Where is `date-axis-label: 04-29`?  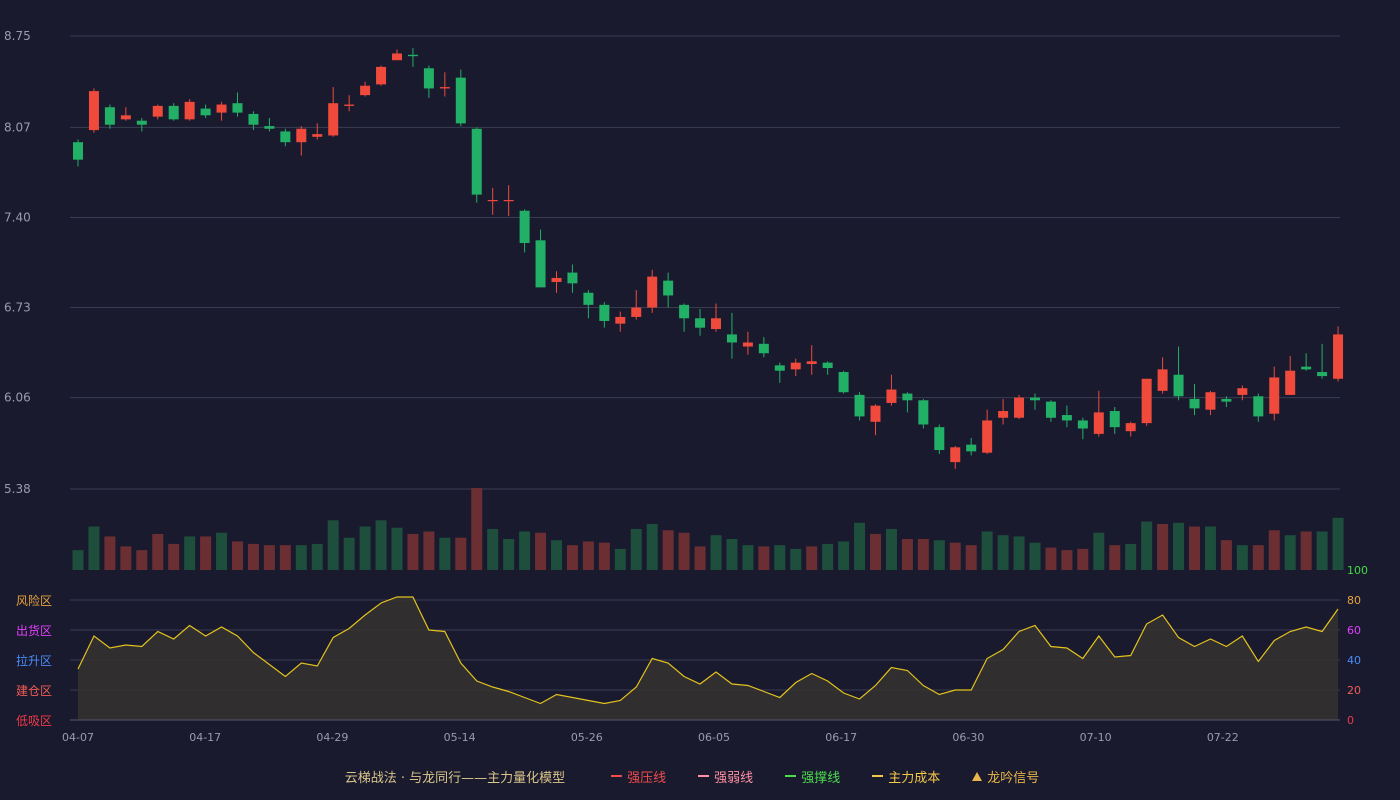
date-axis-label: 04-29 is located at coordinates (332, 737).